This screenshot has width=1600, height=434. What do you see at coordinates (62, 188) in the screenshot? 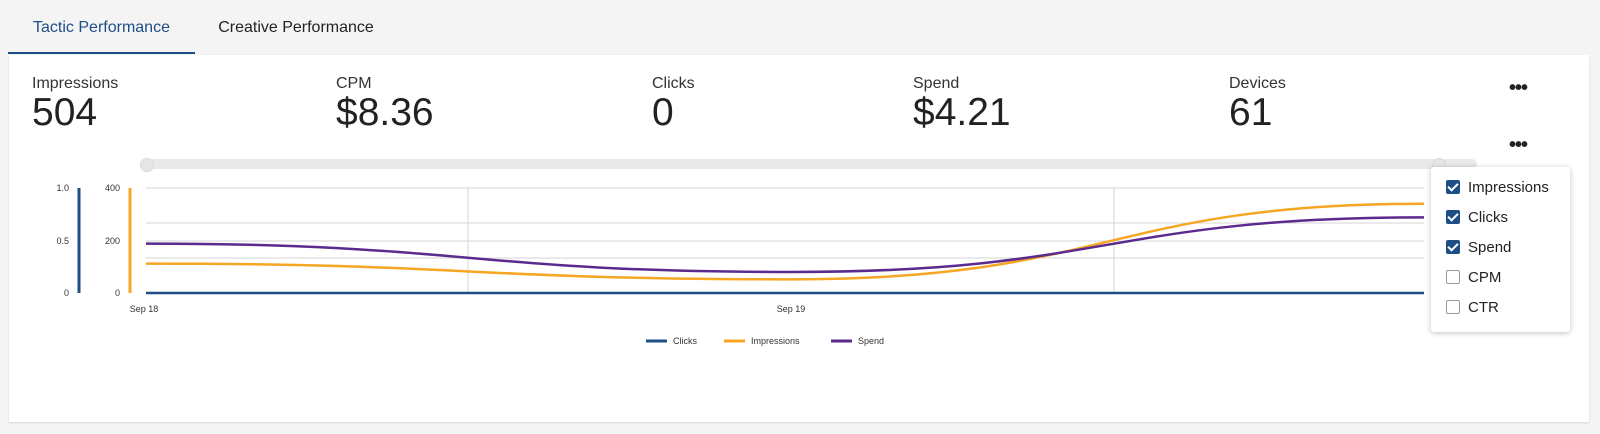
I see `y-tick-label-left: 1.0` at bounding box center [62, 188].